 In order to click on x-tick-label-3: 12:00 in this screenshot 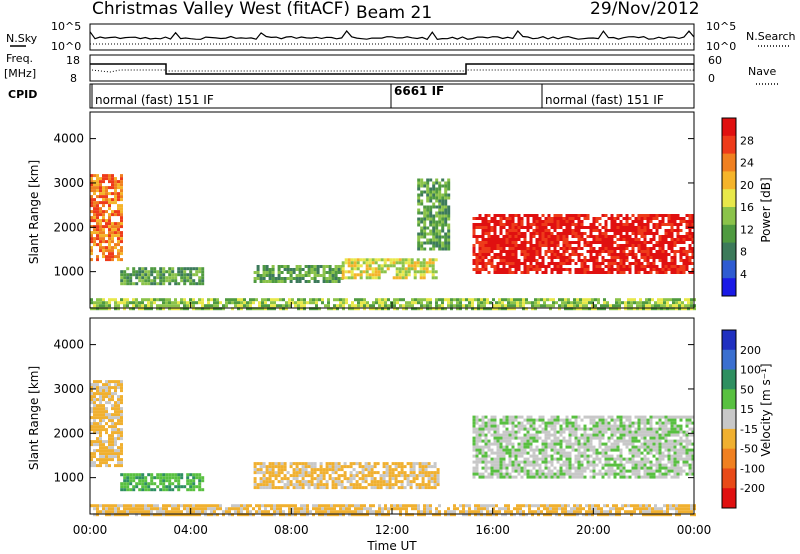, I will do `click(392, 530)`.